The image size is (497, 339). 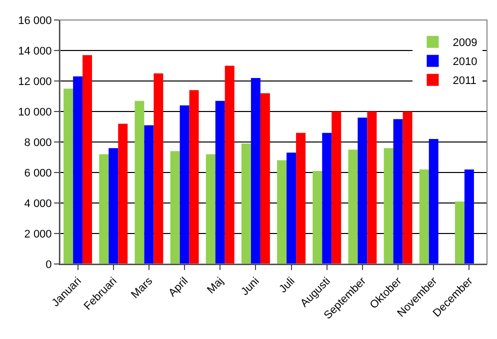 I want to click on y-tick-label: 16 000, so click(x=35, y=20).